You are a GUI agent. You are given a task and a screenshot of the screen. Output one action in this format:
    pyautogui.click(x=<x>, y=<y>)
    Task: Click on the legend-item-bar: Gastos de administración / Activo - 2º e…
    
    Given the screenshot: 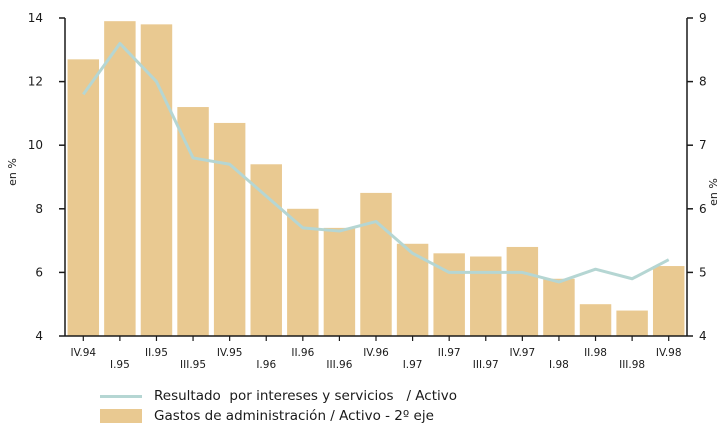 What is the action you would take?
    pyautogui.click(x=278, y=416)
    